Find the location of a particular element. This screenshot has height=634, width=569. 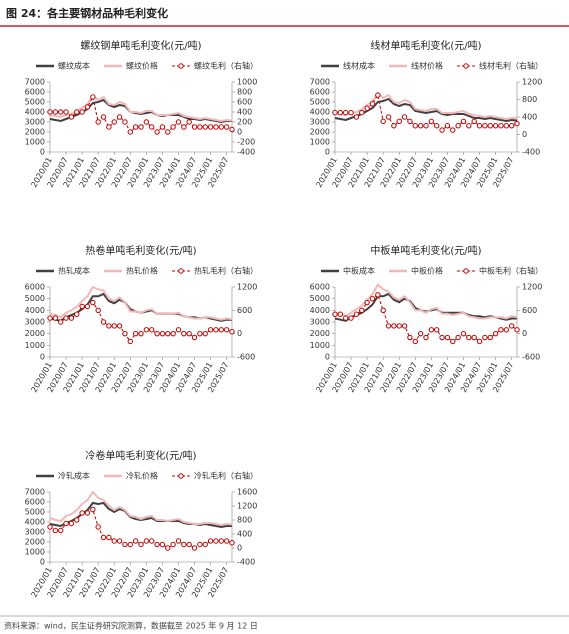

y-tick-label: 7000 is located at coordinates (35, 492).